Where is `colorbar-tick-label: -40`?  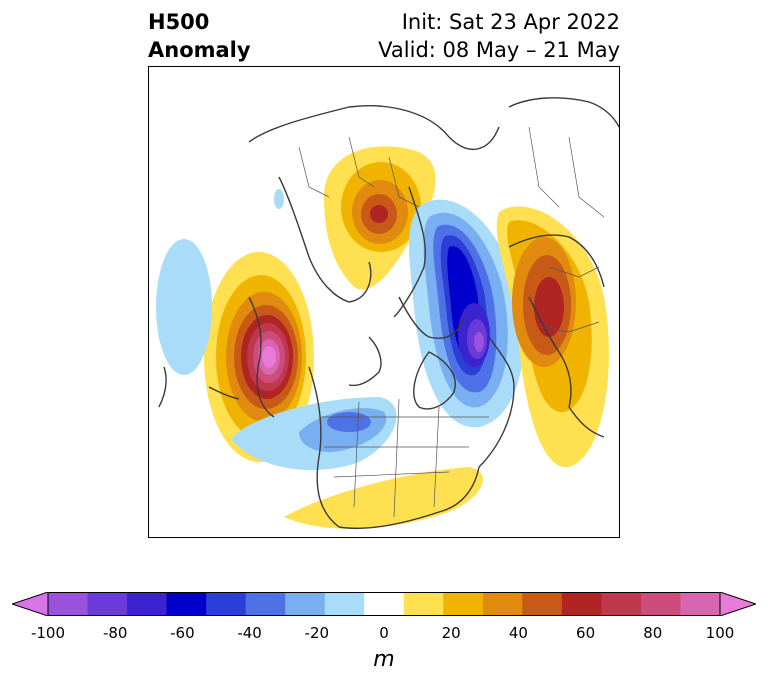 colorbar-tick-label: -40 is located at coordinates (249, 633).